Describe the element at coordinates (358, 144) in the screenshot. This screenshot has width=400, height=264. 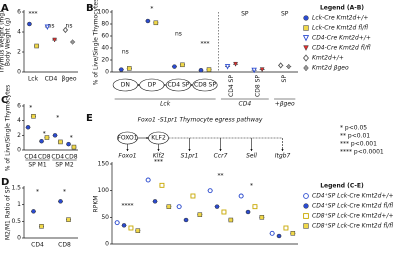
I see `note: *** p<0.001` at that location.